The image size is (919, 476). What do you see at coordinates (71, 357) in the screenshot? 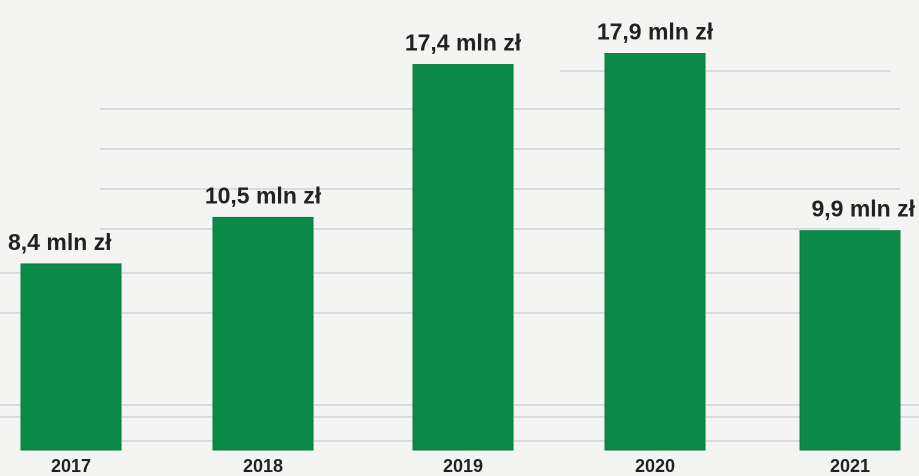
I see `bar-2017` at bounding box center [71, 357].